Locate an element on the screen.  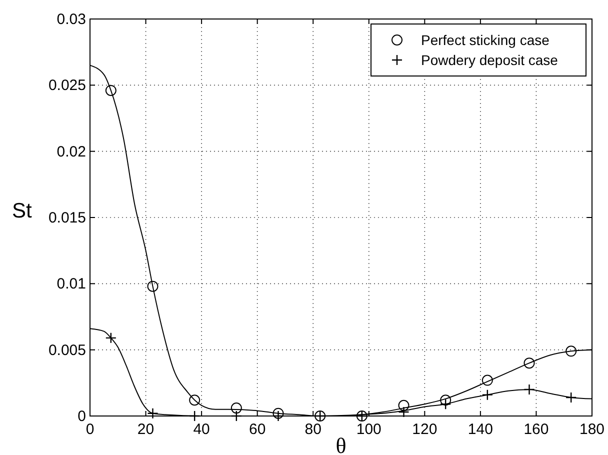
legend-label: Powdery deposit case is located at coordinates (489, 60).